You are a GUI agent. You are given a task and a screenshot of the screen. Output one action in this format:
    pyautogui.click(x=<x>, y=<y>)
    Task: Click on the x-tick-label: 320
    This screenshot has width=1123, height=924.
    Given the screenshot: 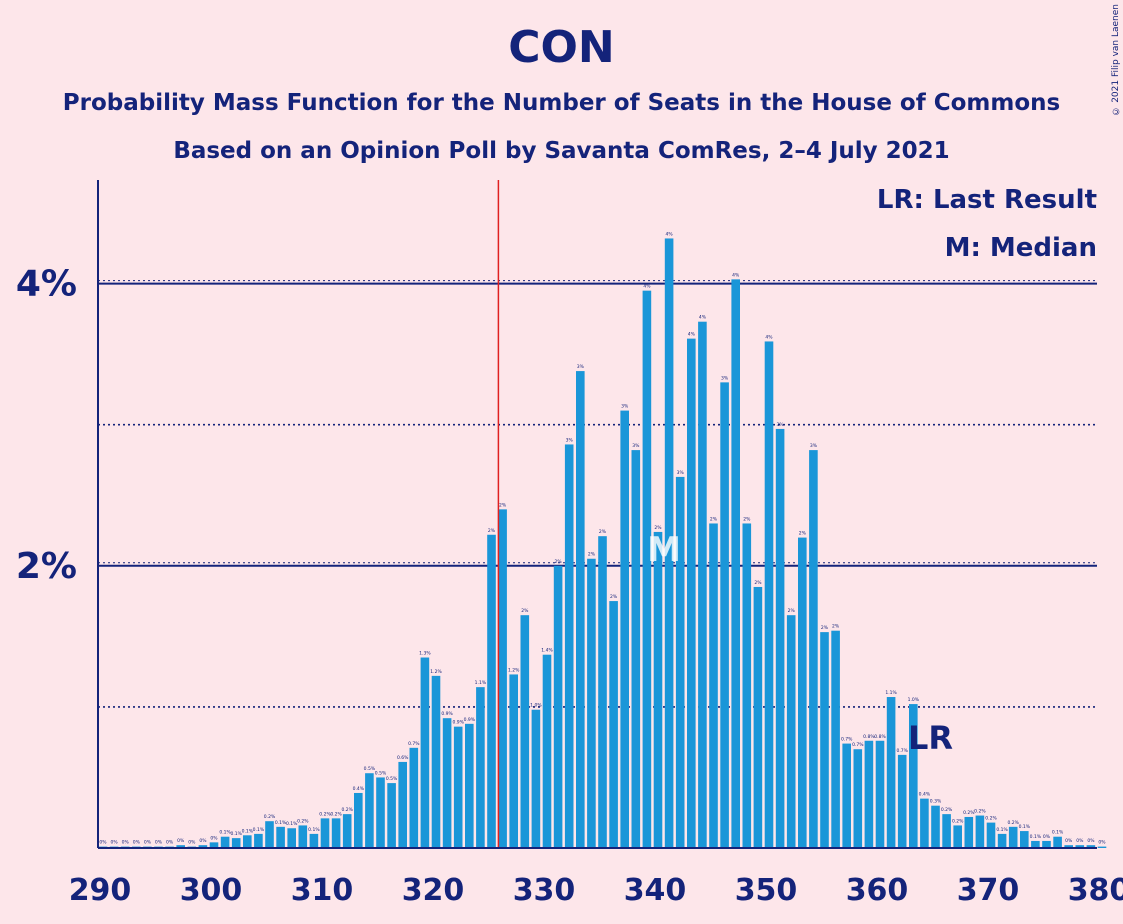 What is the action you would take?
    pyautogui.click(x=433, y=890)
    